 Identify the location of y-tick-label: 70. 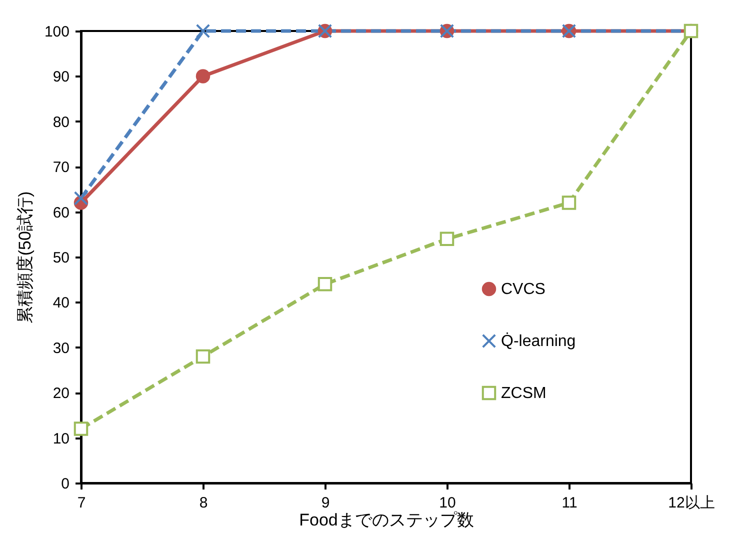
(61, 167).